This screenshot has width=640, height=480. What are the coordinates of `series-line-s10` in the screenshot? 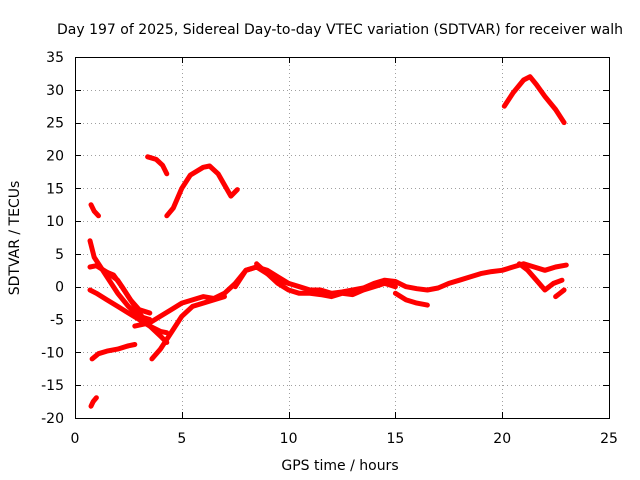 It's located at (128, 311).